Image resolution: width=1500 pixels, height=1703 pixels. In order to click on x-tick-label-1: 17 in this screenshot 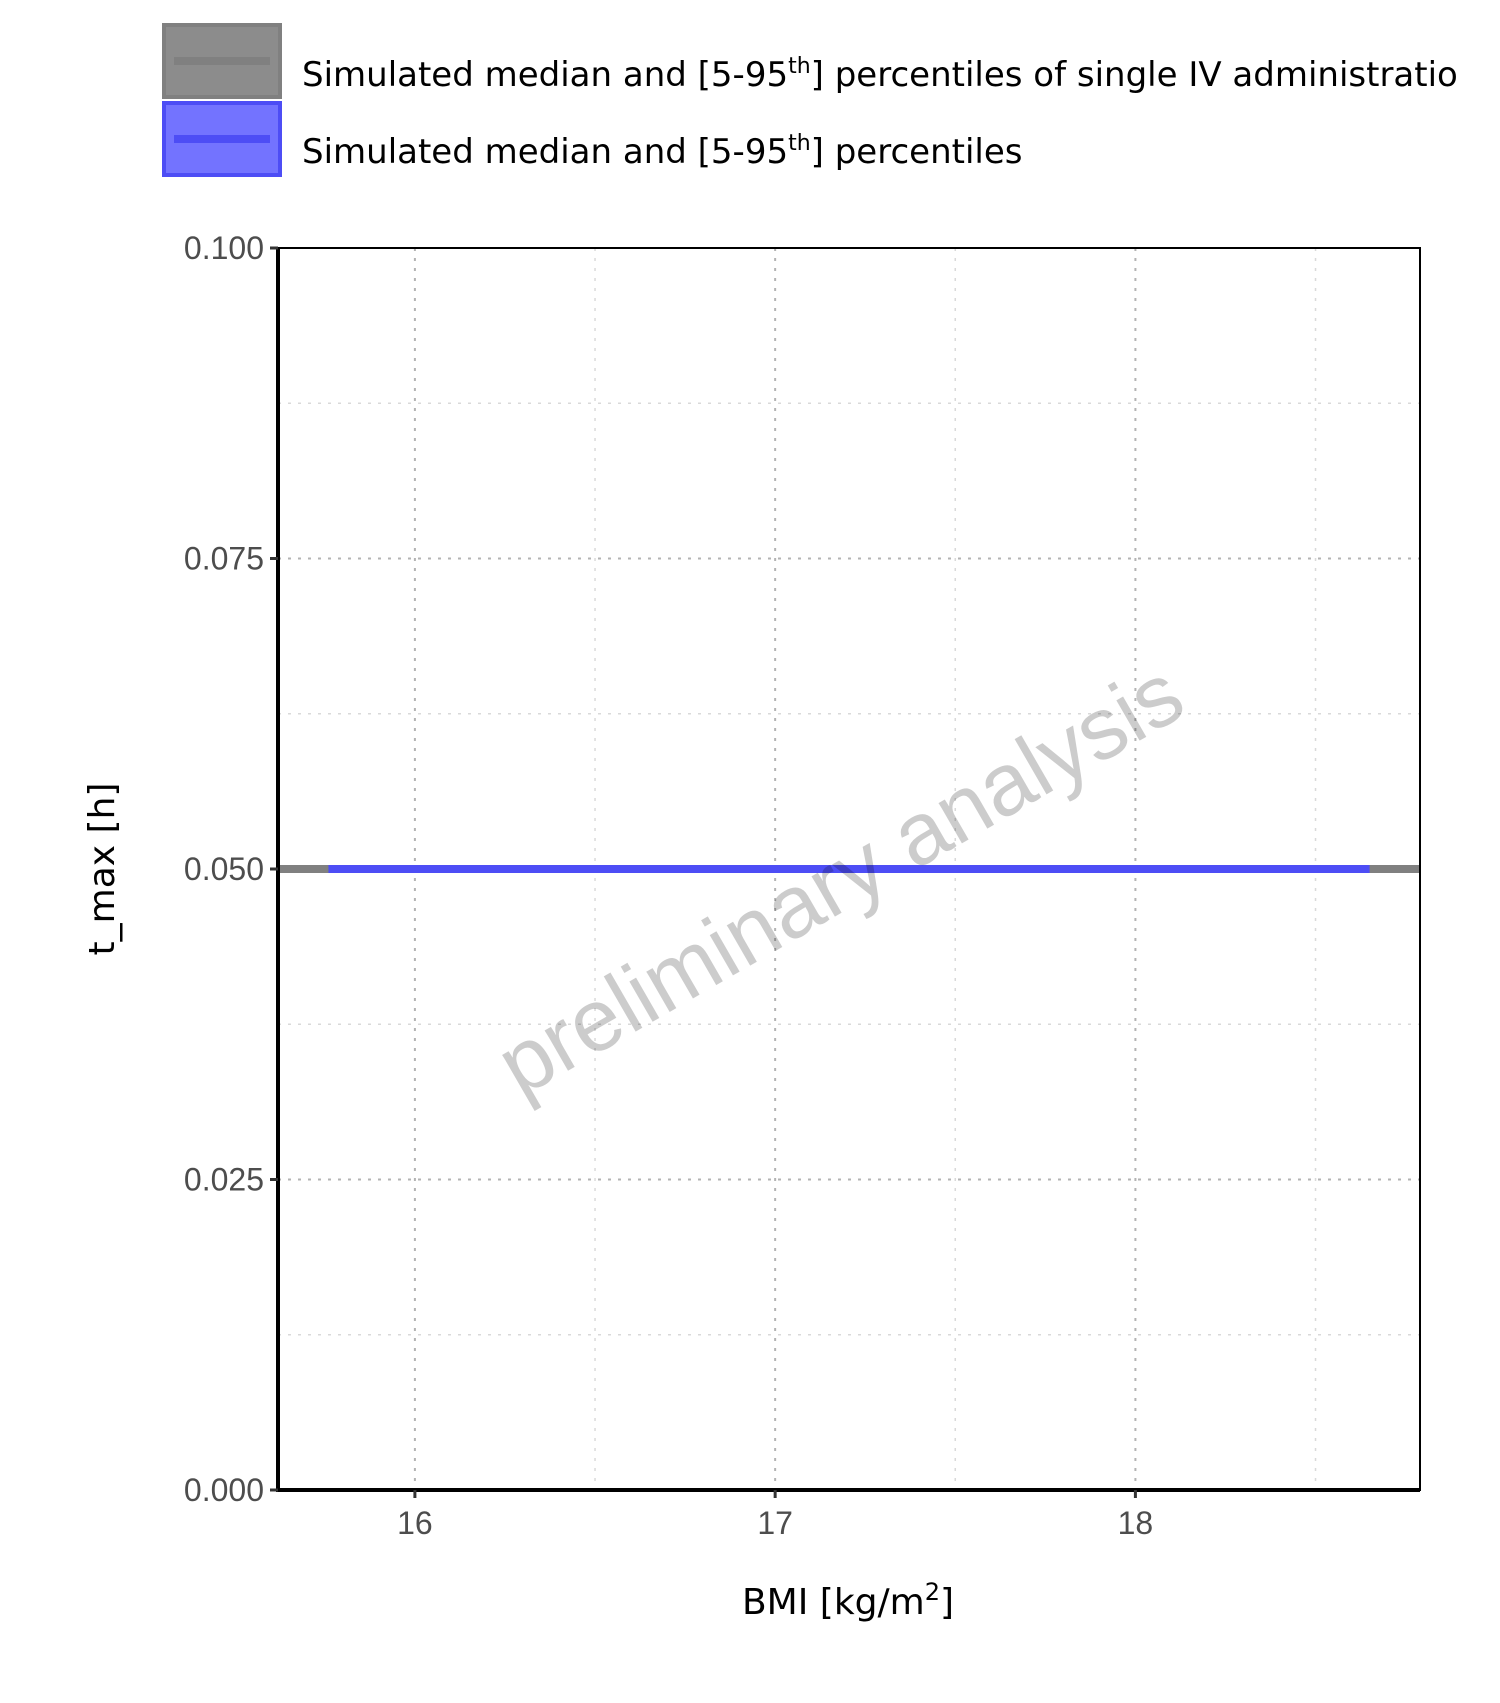, I will do `click(775, 1523)`.